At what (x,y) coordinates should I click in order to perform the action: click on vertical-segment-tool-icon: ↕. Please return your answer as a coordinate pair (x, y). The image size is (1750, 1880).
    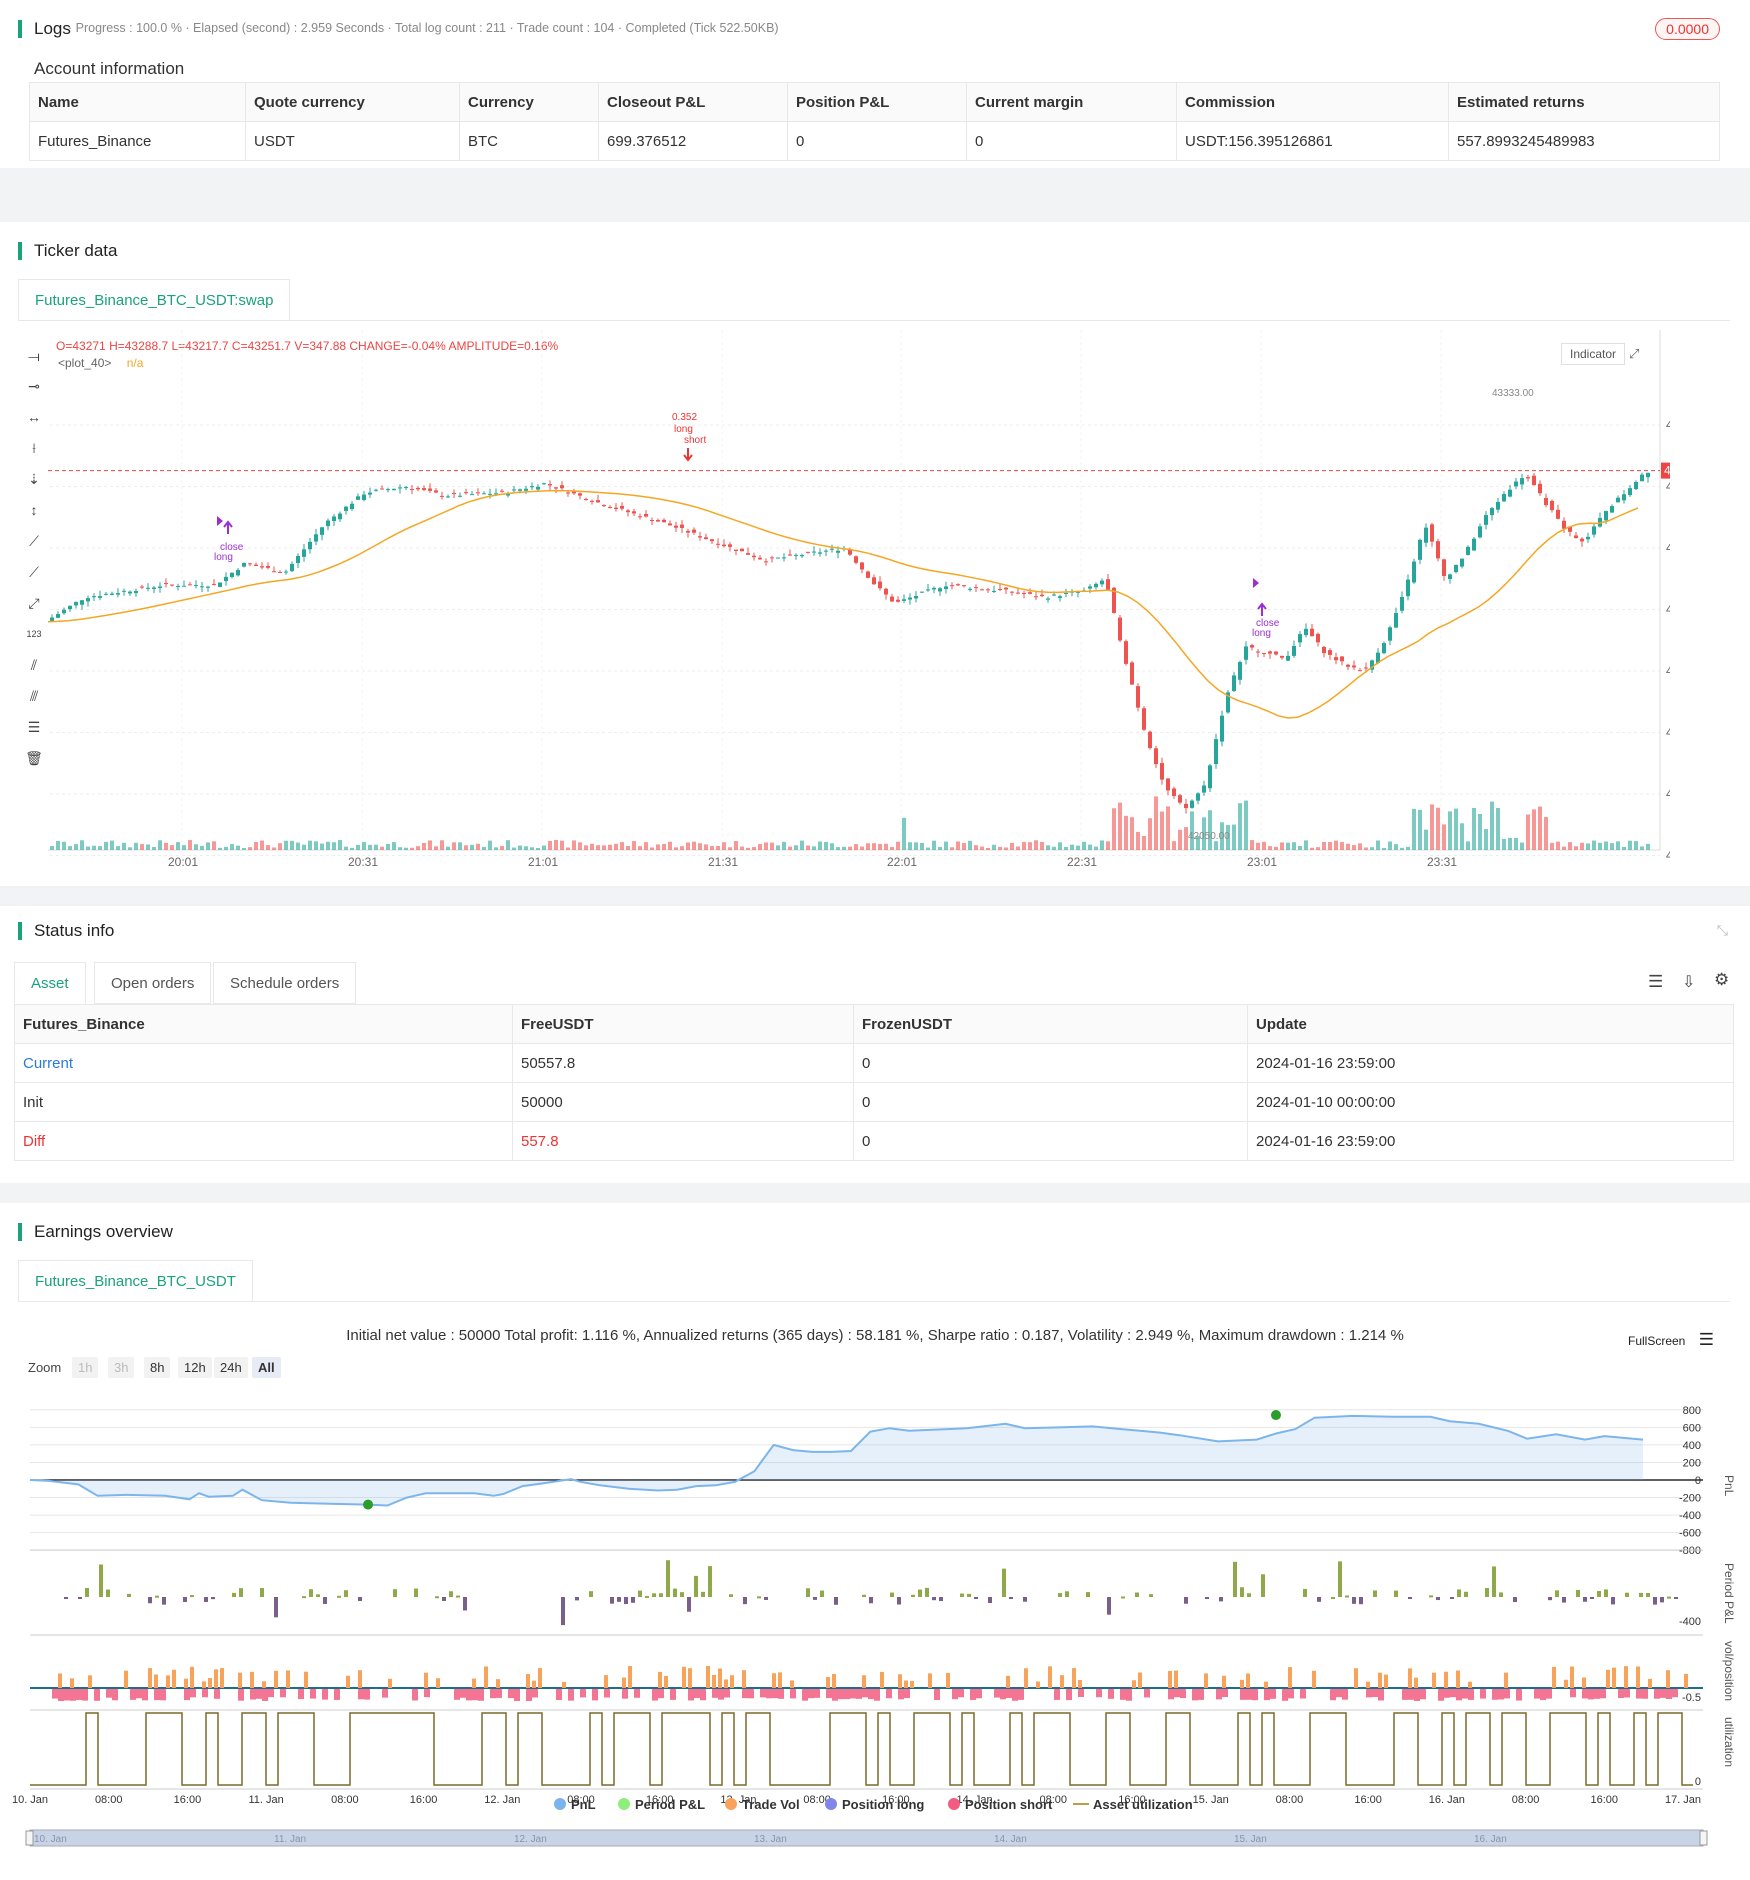
    Looking at the image, I should click on (34, 510).